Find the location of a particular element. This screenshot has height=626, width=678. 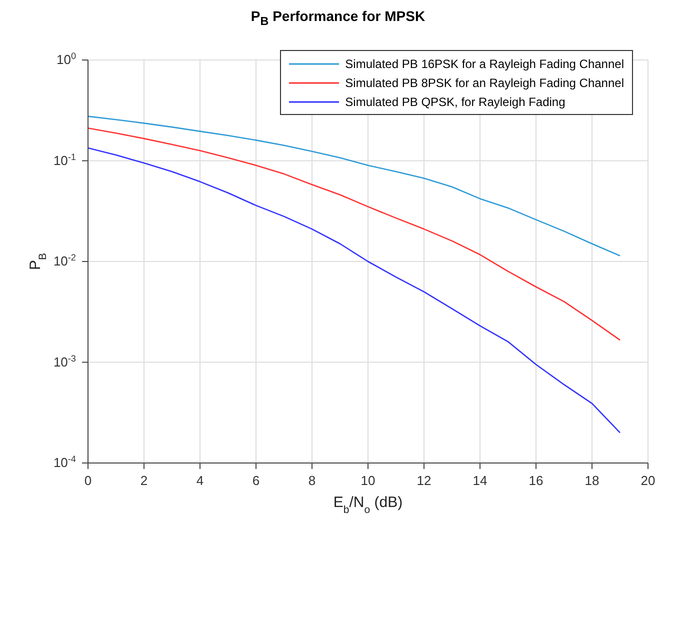

y-tick-label: 10$^{-3}$ is located at coordinates (64, 361).